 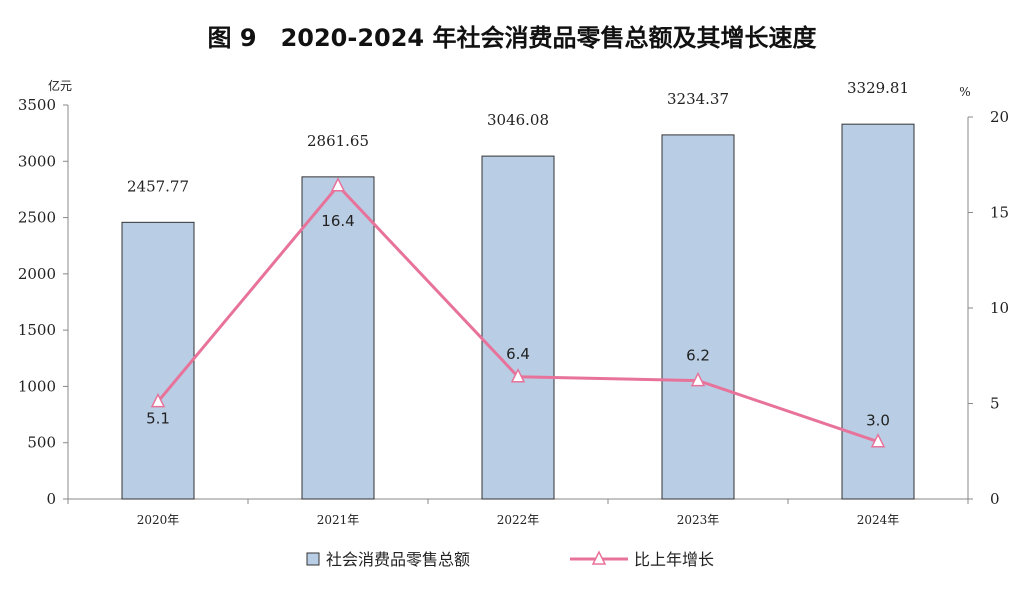 I want to click on x-tick-label: 2021年, so click(x=338, y=520).